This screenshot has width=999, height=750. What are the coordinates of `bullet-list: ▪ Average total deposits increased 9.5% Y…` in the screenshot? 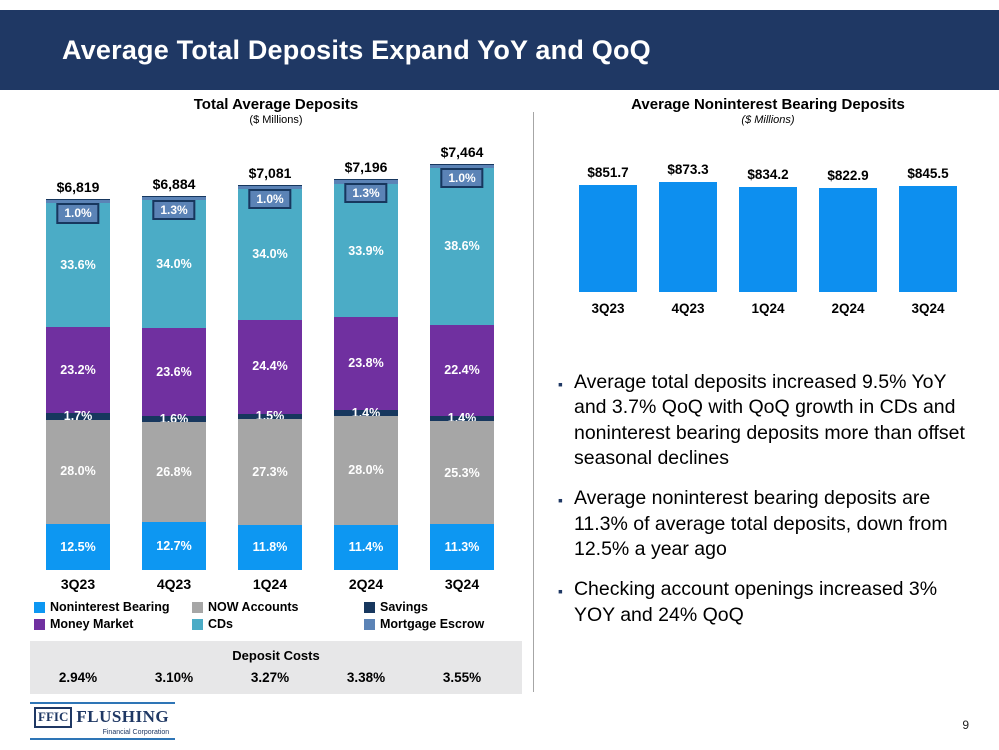 It's located at (768, 499).